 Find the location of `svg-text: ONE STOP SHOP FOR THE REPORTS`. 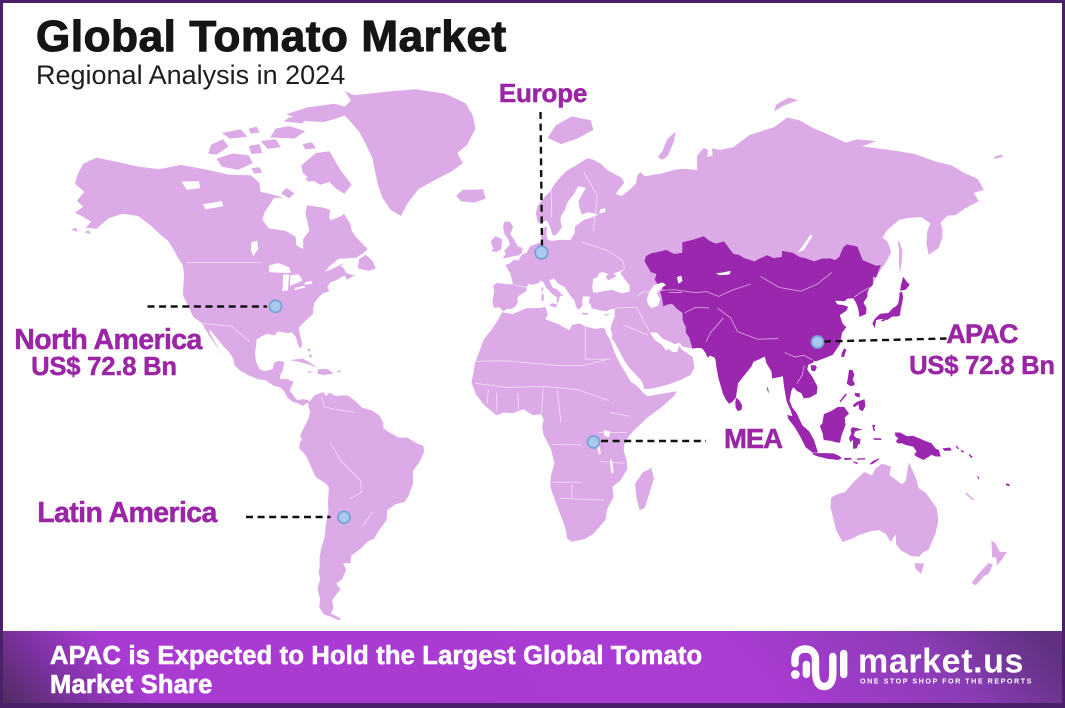

svg-text: ONE STOP SHOP FOR THE REPORTS is located at coordinates (946, 681).